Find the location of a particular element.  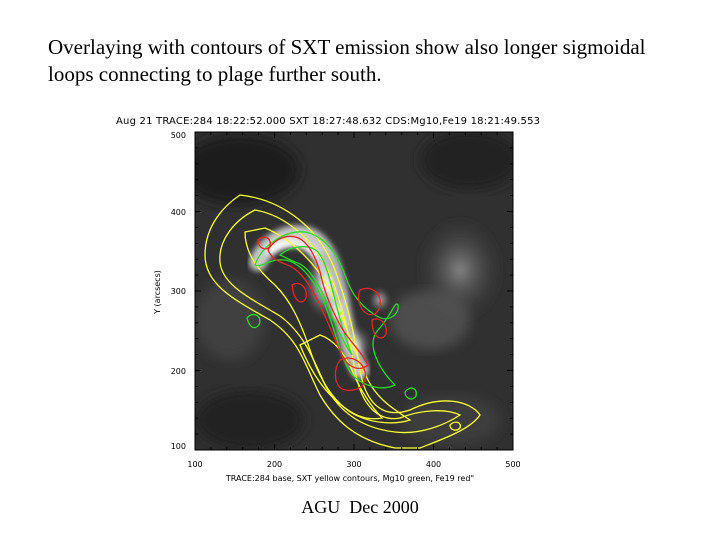

y-tick-label: 300 is located at coordinates (178, 291).